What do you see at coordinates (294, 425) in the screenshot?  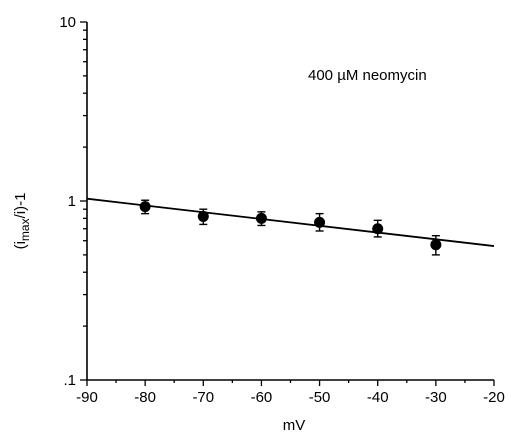 I see `x-axis-title: mV` at bounding box center [294, 425].